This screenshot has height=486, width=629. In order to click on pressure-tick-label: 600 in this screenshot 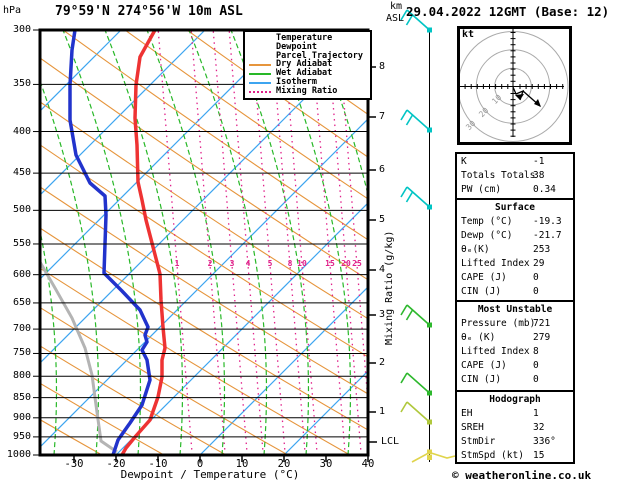, I will do `click(21, 274)`.